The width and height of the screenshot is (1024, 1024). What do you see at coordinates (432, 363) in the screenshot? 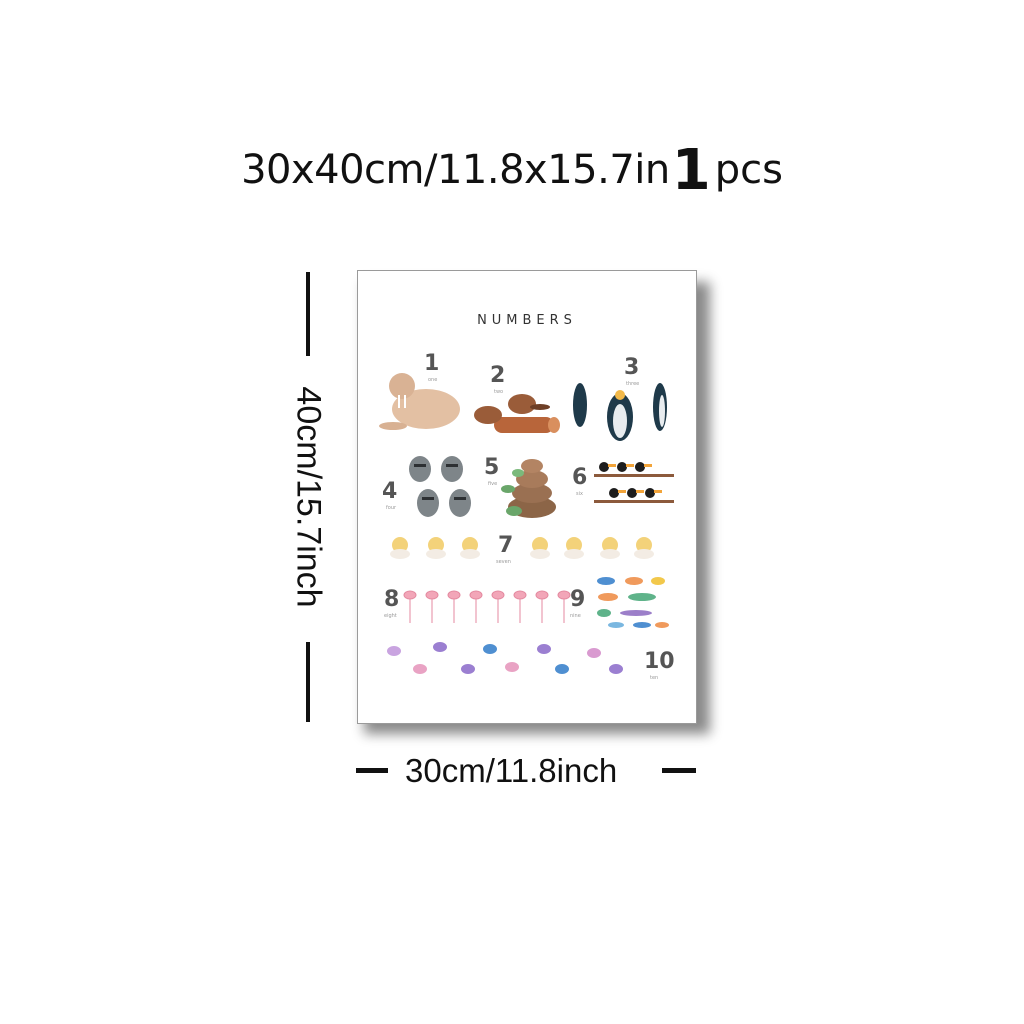
I see `numeral-1: 1` at bounding box center [432, 363].